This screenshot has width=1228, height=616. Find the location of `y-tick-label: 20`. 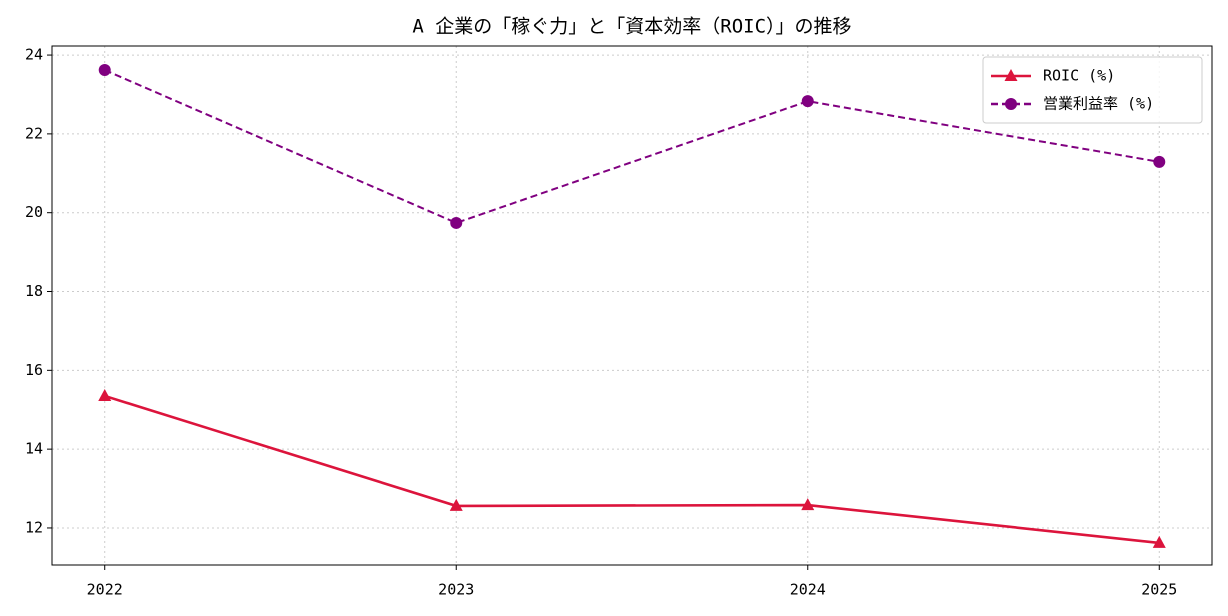

y-tick-label: 20 is located at coordinates (34, 212).